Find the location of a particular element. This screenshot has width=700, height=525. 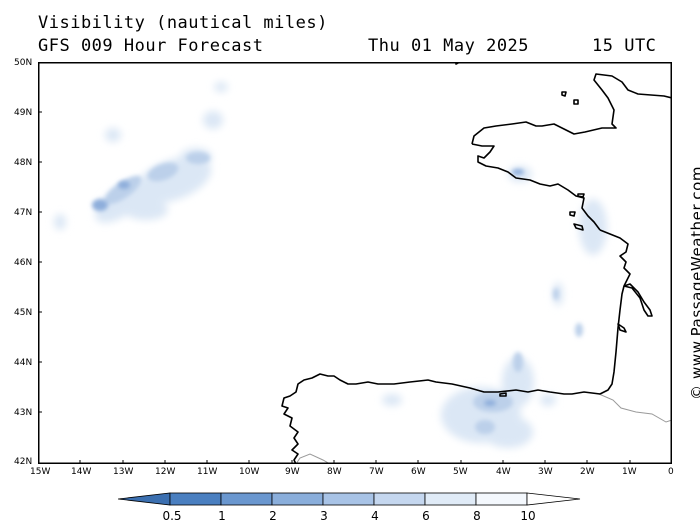

legend-label: 0.5 is located at coordinates (172, 516).